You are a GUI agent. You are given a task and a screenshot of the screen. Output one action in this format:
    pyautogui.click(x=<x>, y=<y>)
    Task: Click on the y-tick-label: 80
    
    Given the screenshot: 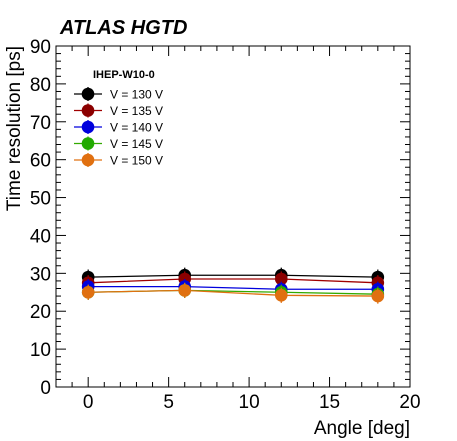 What is the action you would take?
    pyautogui.click(x=40, y=85)
    